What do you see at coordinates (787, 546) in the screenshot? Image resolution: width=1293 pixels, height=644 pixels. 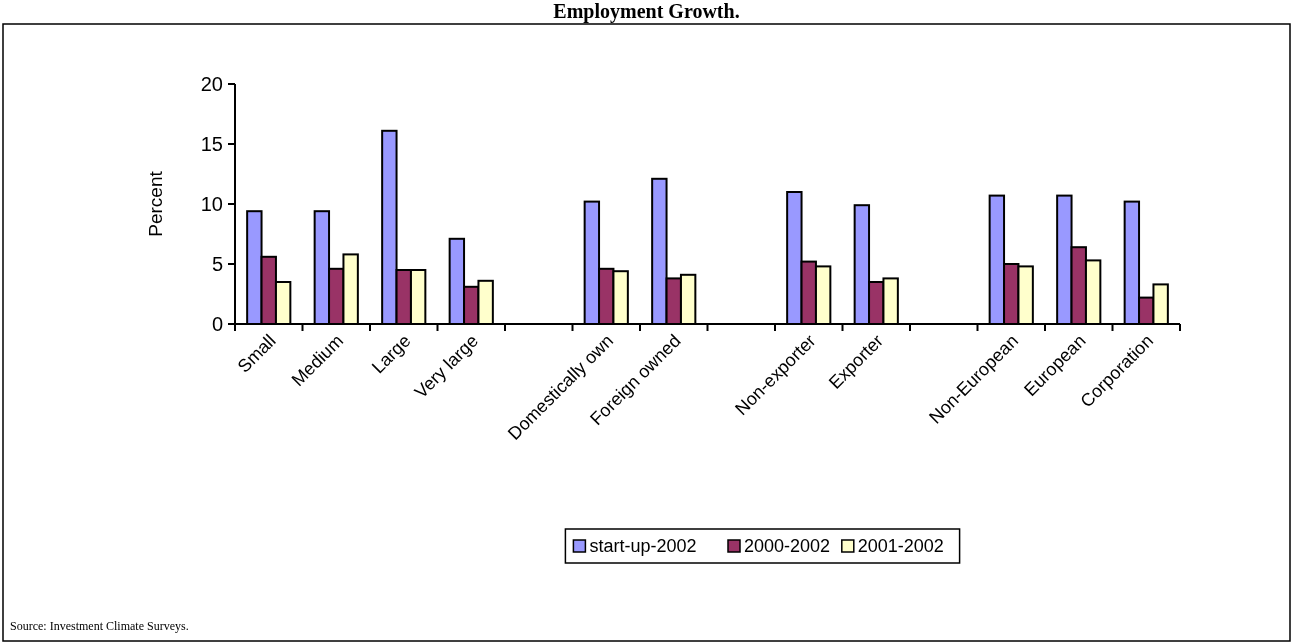 I see `legend-label: 2000-2002` at bounding box center [787, 546].